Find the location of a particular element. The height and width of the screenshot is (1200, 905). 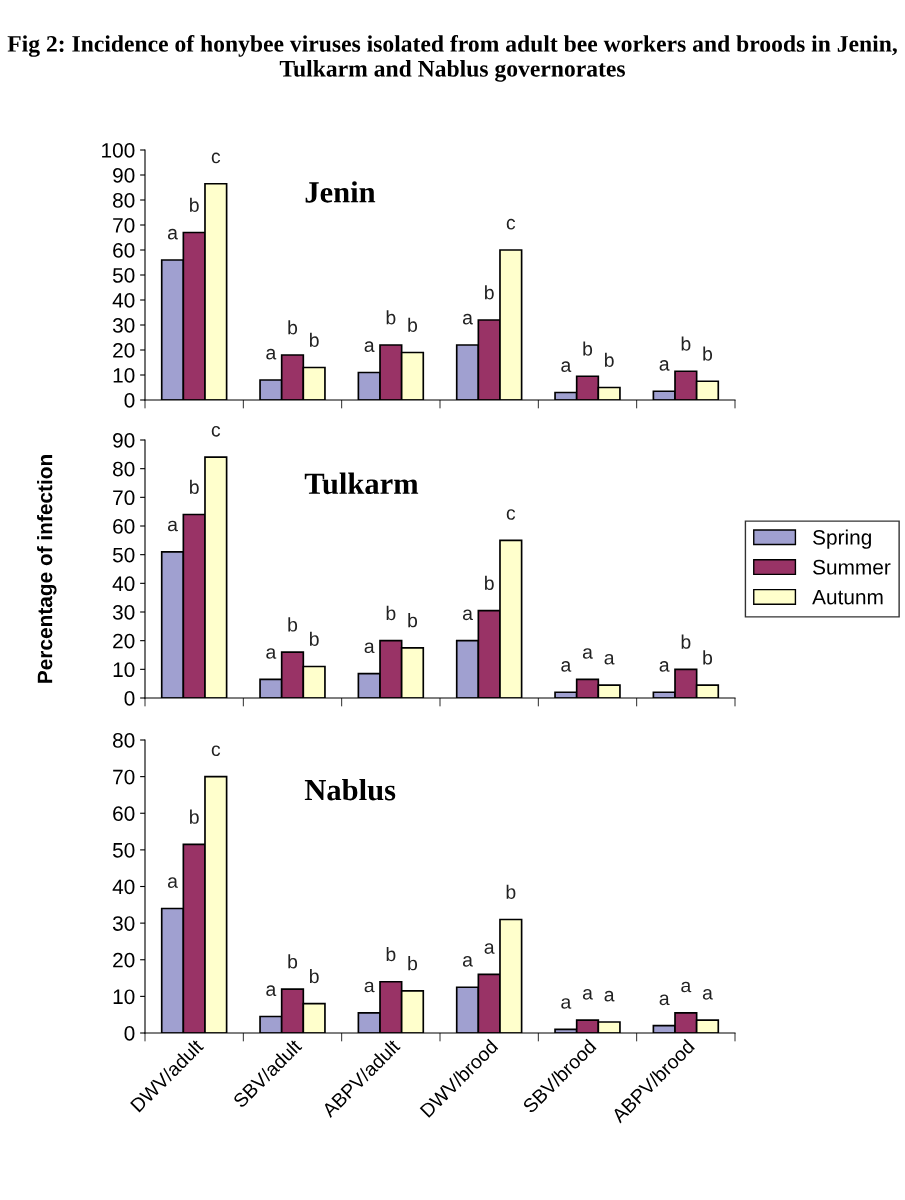

text: Tulkarm is located at coordinates (361, 483).